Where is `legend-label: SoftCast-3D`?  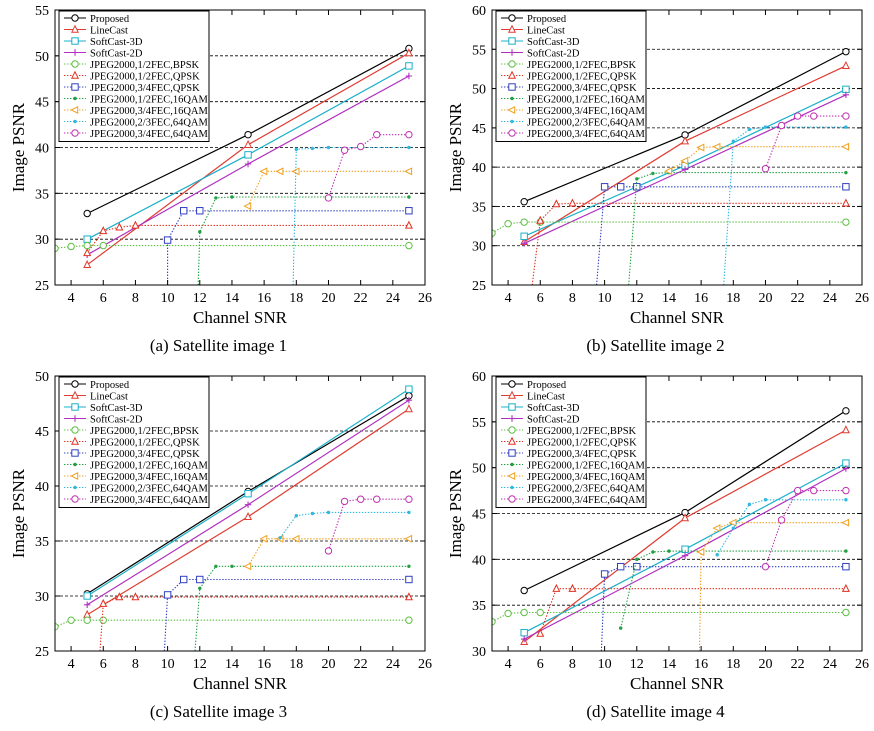 legend-label: SoftCast-3D is located at coordinates (553, 408).